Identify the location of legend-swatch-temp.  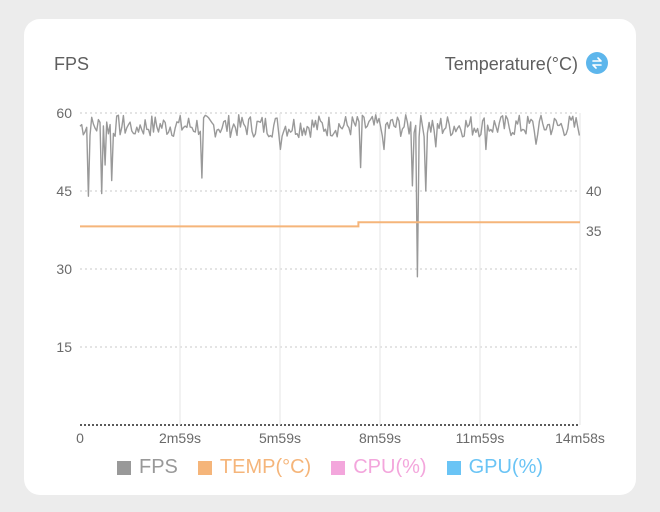
(204, 467).